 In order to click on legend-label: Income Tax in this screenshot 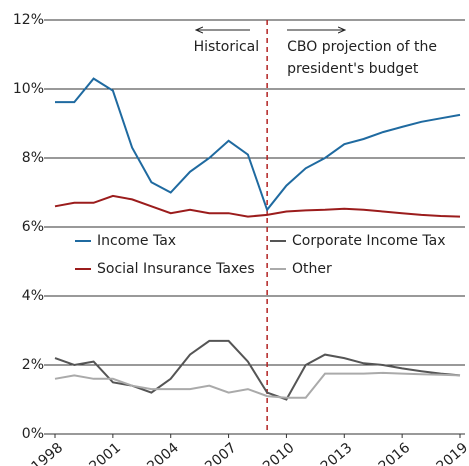, I will do `click(136, 241)`.